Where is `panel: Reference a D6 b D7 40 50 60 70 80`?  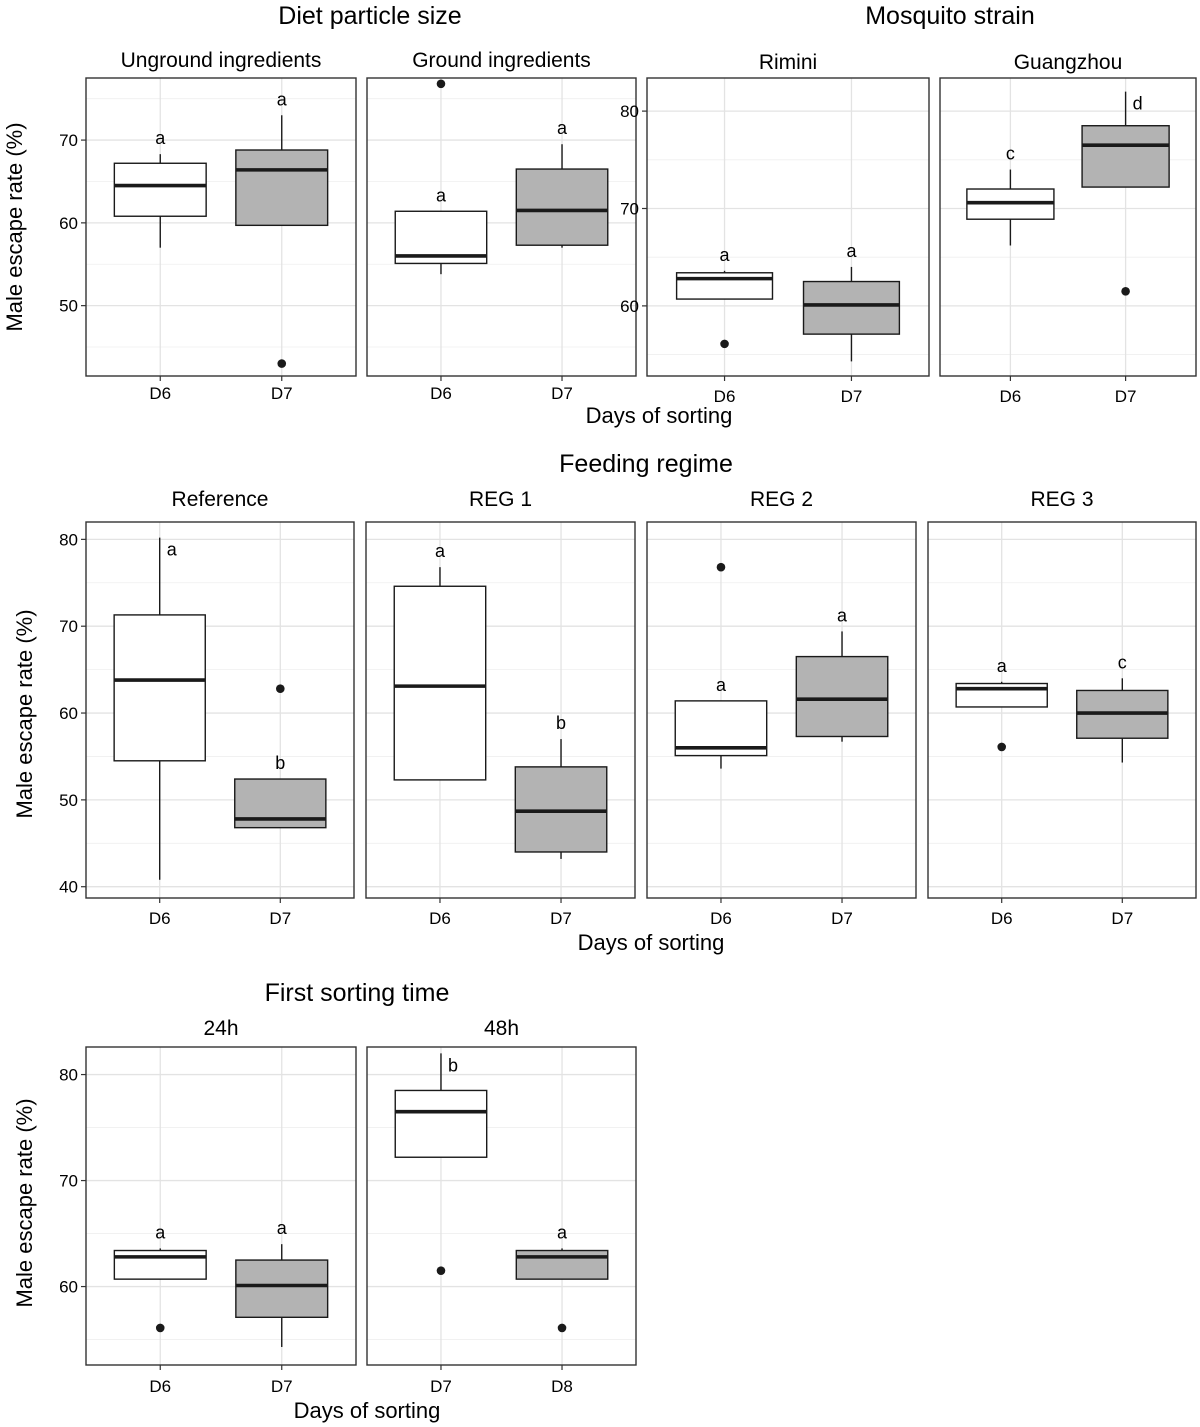
panel: Reference a D6 b D7 40 50 60 70 80 is located at coordinates (207, 708).